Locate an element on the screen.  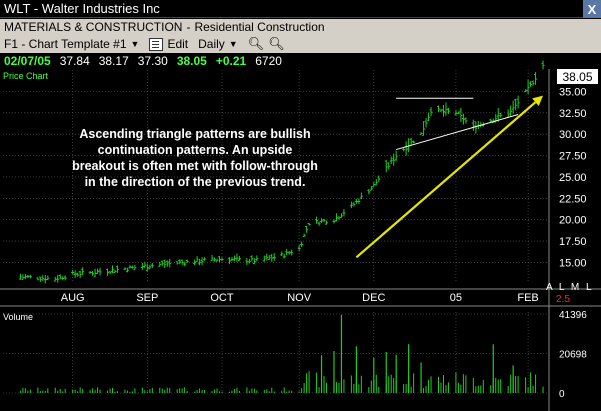
time-tick-label: AUG is located at coordinates (73, 298).